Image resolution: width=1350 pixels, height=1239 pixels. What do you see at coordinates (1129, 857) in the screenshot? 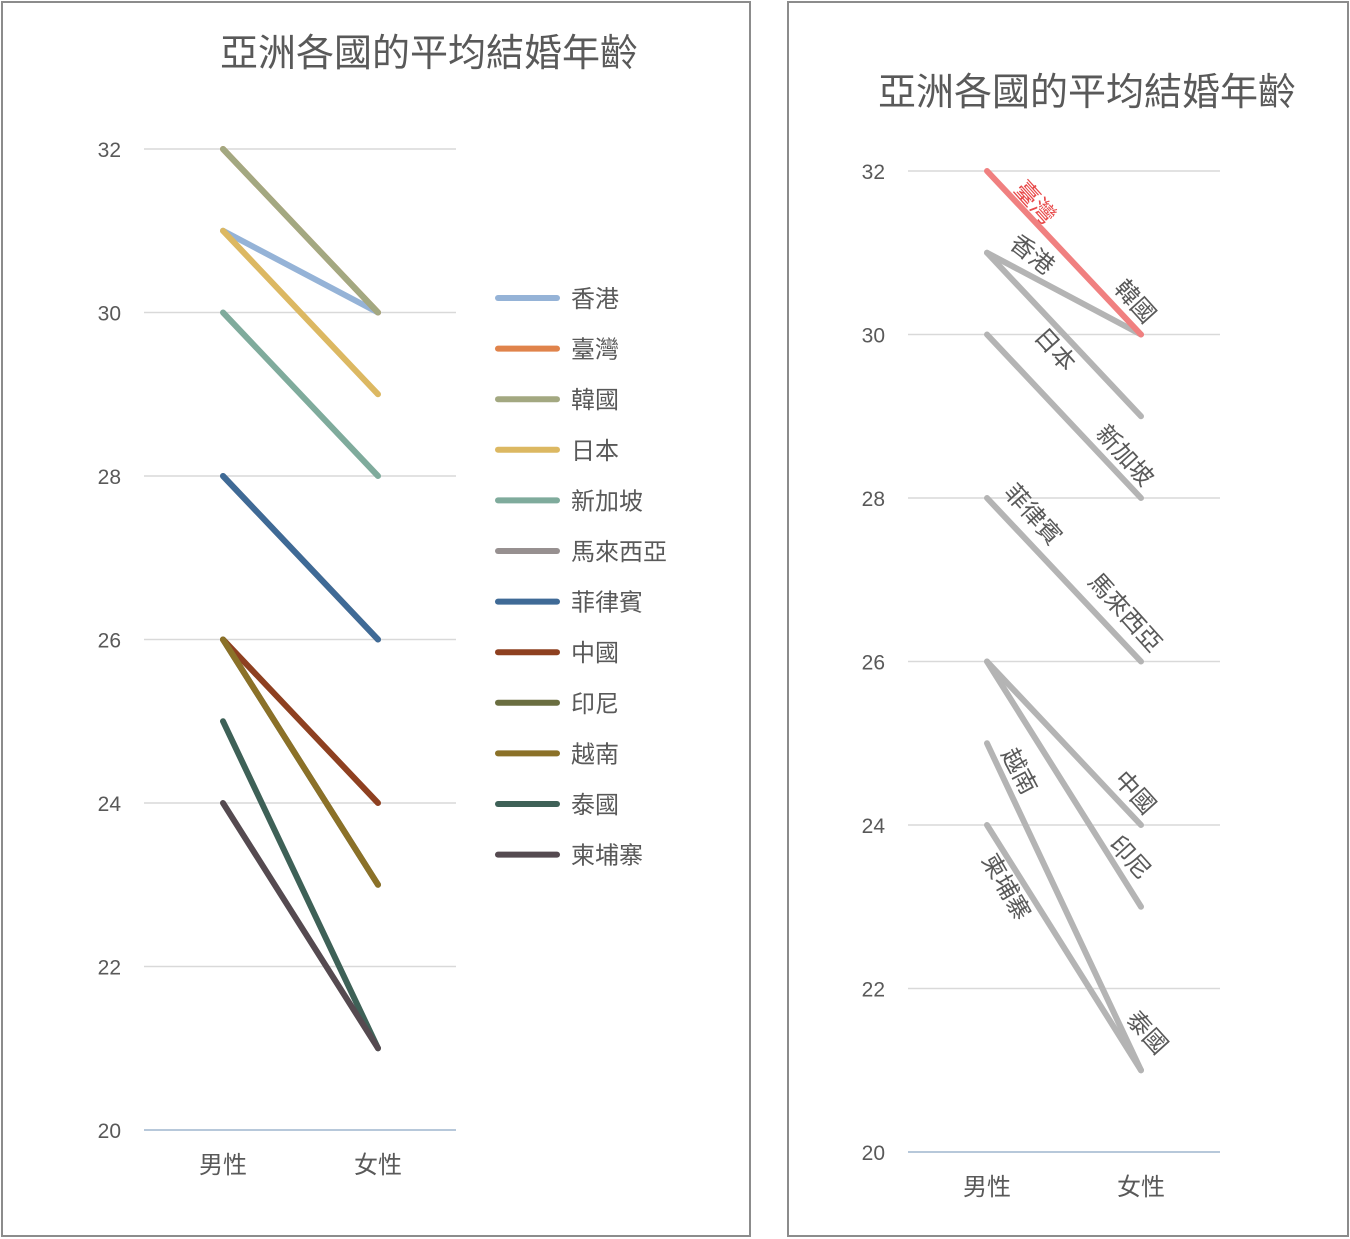
I see `line-label: 印尼` at bounding box center [1129, 857].